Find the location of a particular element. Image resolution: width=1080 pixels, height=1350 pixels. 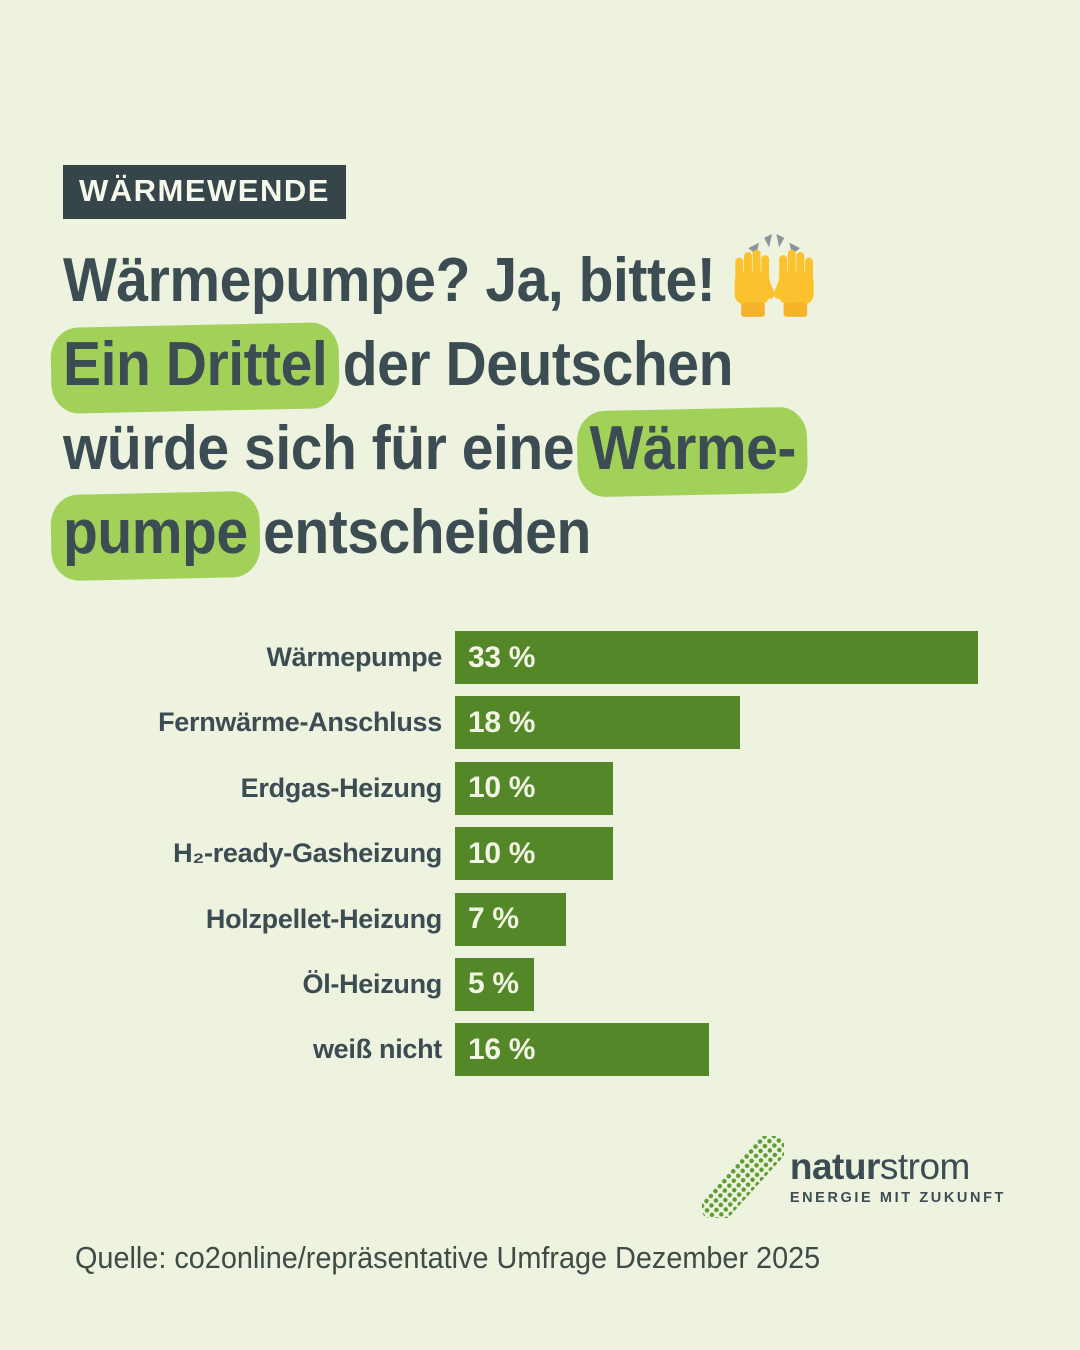

naturstrom-logo: naturstrom ENERGIE MIT ZUKUNFT is located at coordinates (853, 1177).